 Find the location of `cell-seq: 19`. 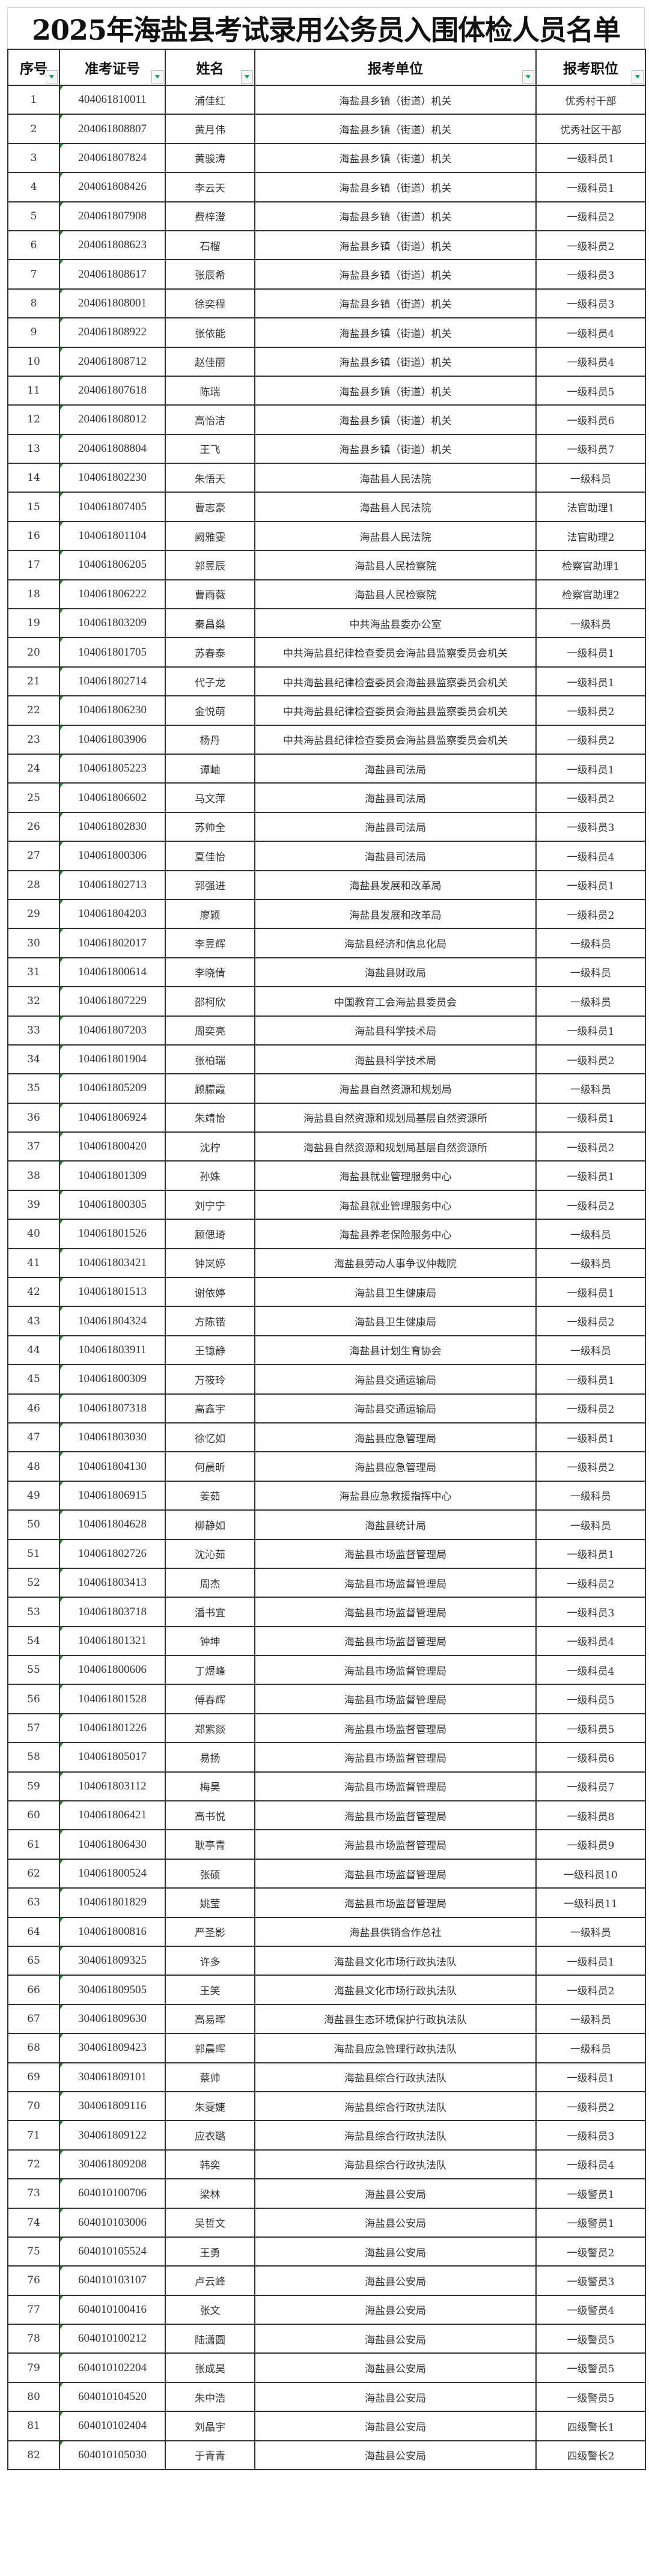

cell-seq: 19 is located at coordinates (34, 623).